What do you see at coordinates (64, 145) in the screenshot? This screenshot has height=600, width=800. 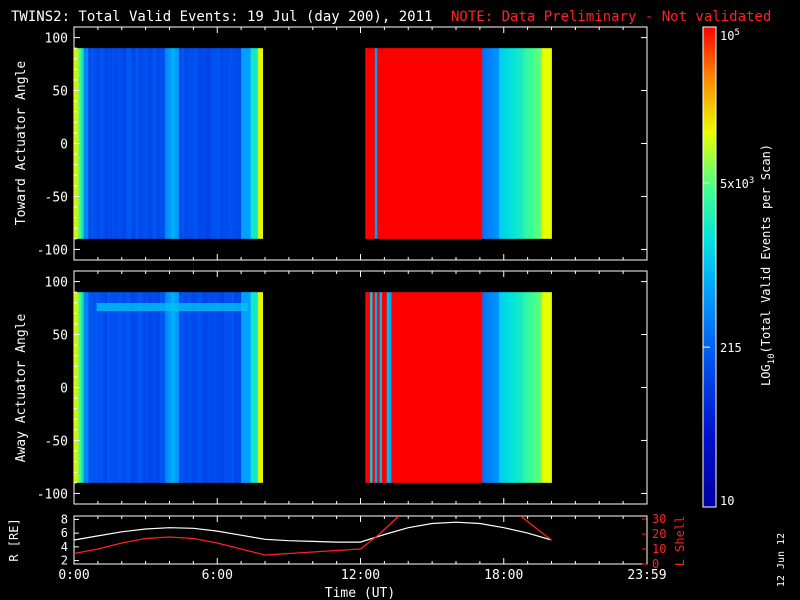 I see `y-tick-label: 0` at bounding box center [64, 145].